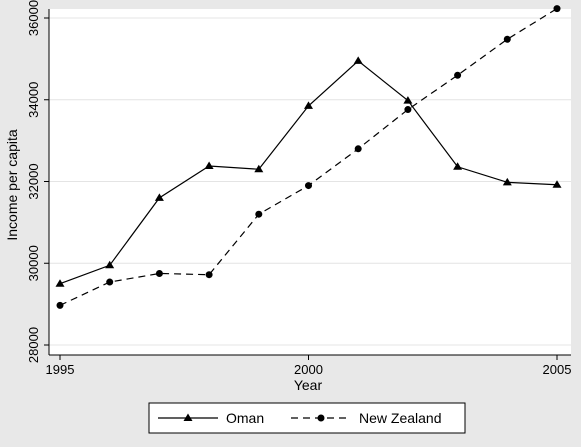 This screenshot has height=447, width=581. What do you see at coordinates (358, 149) in the screenshot?
I see `data-point-new-zealand-2001` at bounding box center [358, 149].